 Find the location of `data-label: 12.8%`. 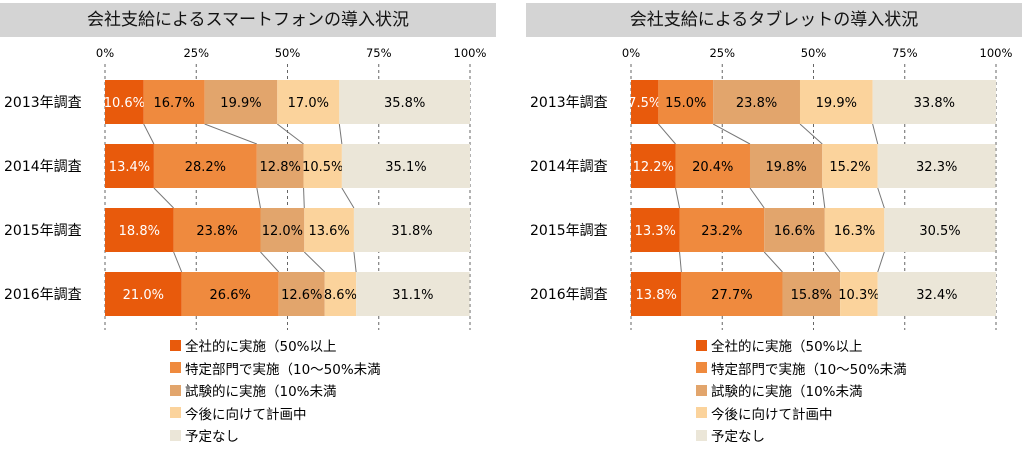

data-label: 12.8% is located at coordinates (280, 167).